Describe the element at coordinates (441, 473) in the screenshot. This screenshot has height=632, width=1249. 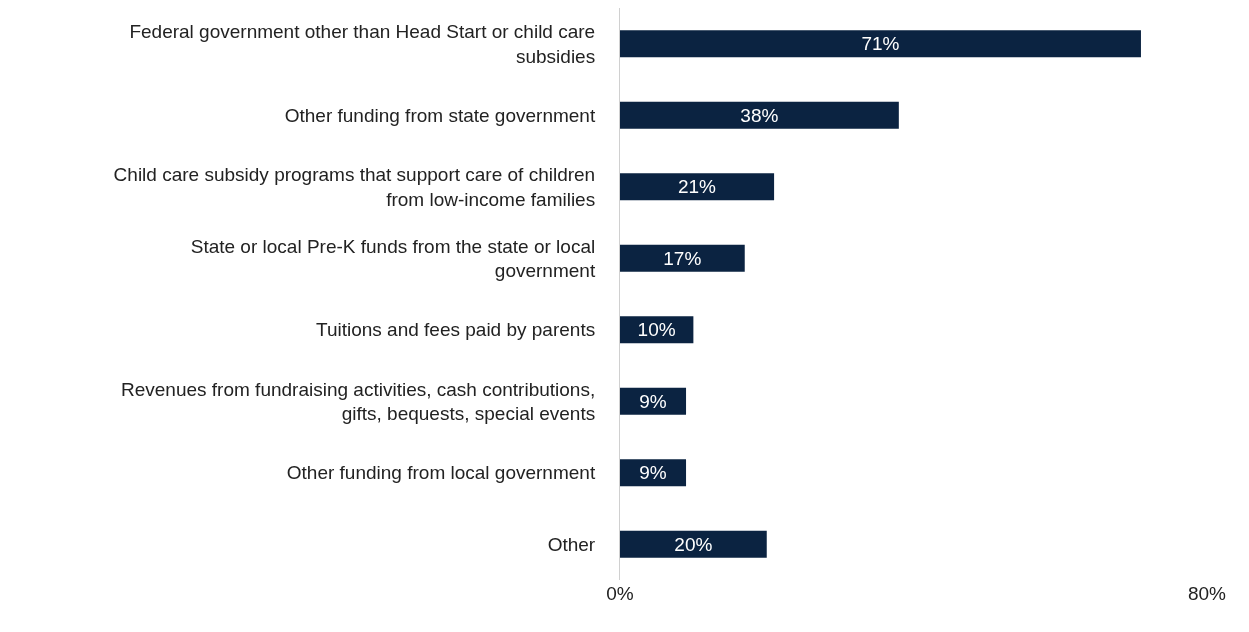
I see `y-tick-label: Other funding from local government` at that location.